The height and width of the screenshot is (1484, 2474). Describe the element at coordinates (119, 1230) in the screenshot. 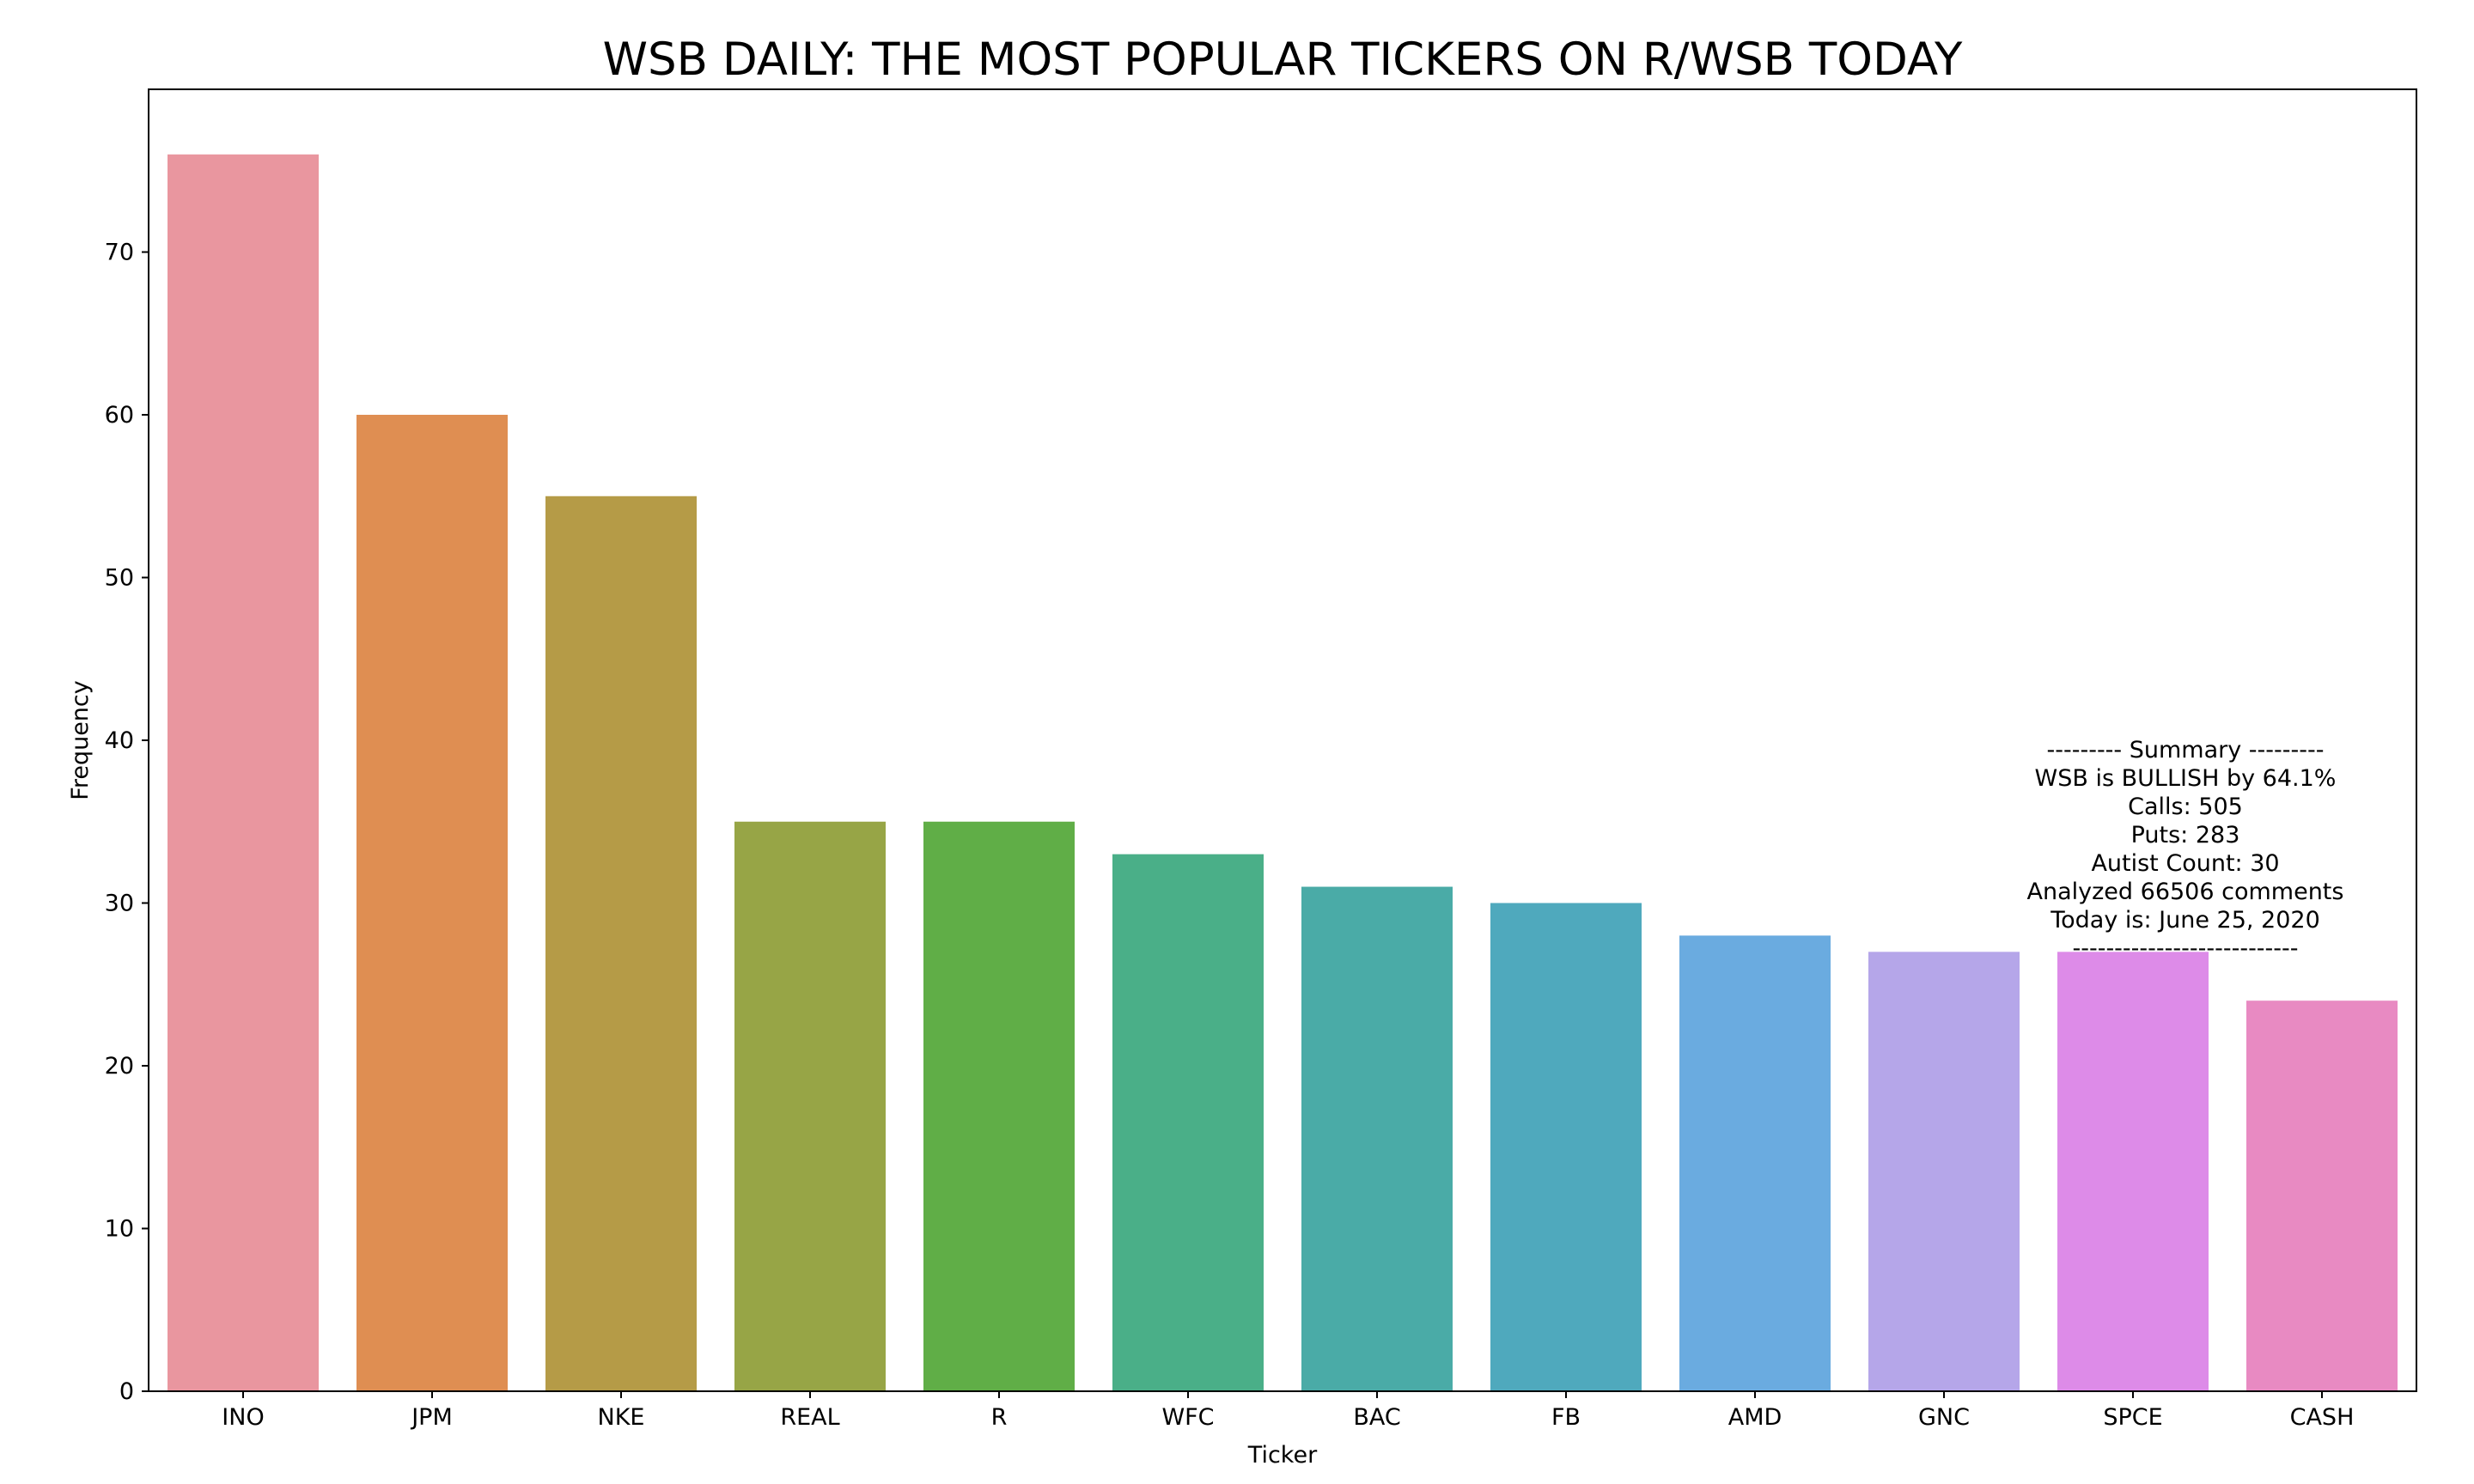

I see `y-tick-label: 10` at that location.